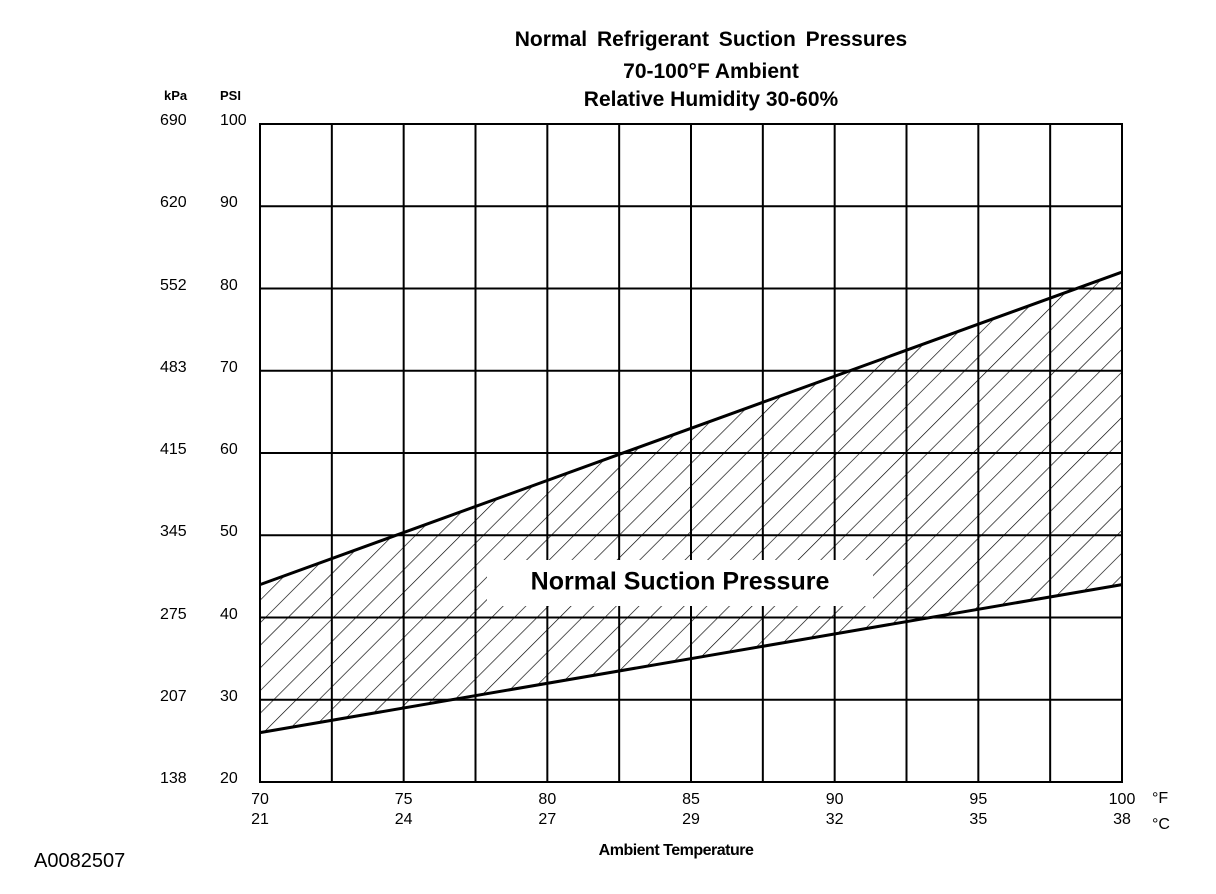 The width and height of the screenshot is (1216, 894). I want to click on y-tick-psi: 70, so click(229, 367).